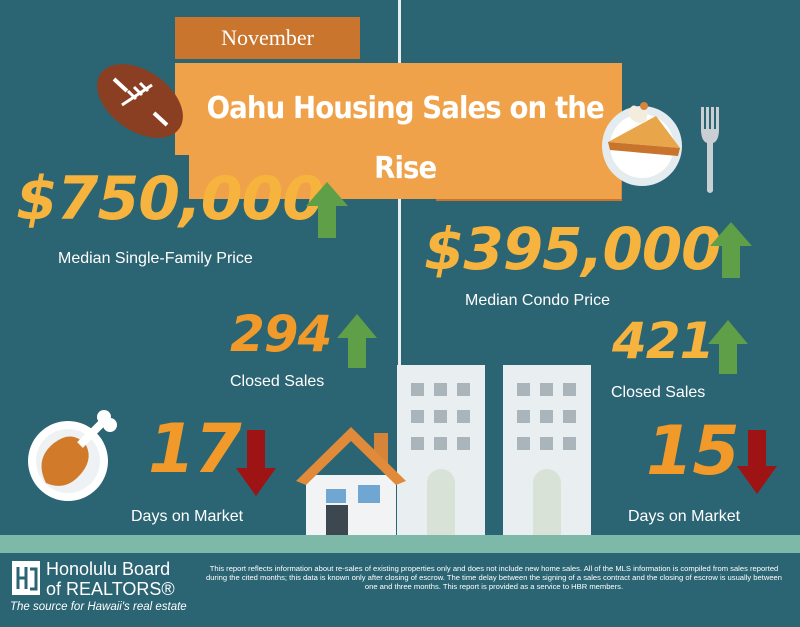 This screenshot has height=627, width=800. What do you see at coordinates (170, 199) in the screenshot?
I see `single-family-median-price: $750,000` at bounding box center [170, 199].